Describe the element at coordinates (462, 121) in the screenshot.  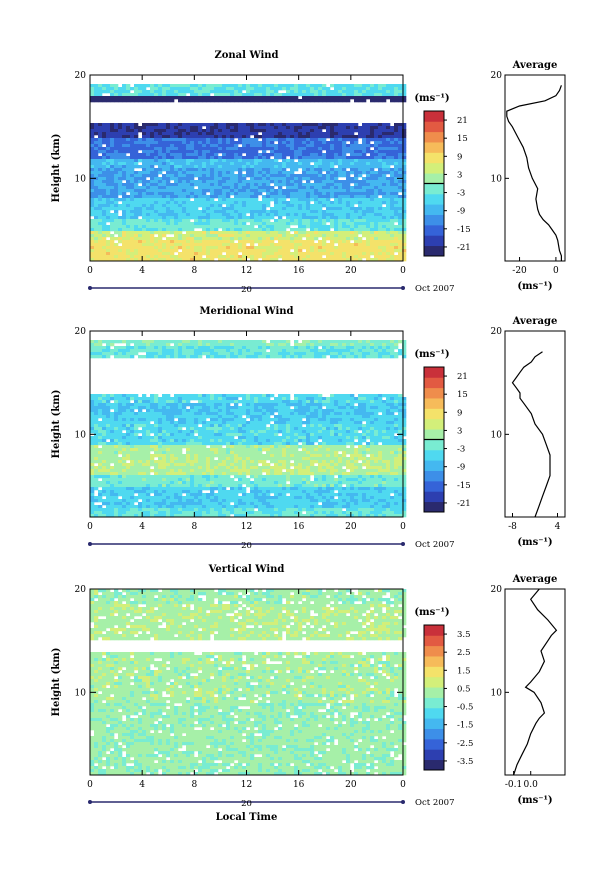
I see `colorbar-tick-label: 21` at that location.